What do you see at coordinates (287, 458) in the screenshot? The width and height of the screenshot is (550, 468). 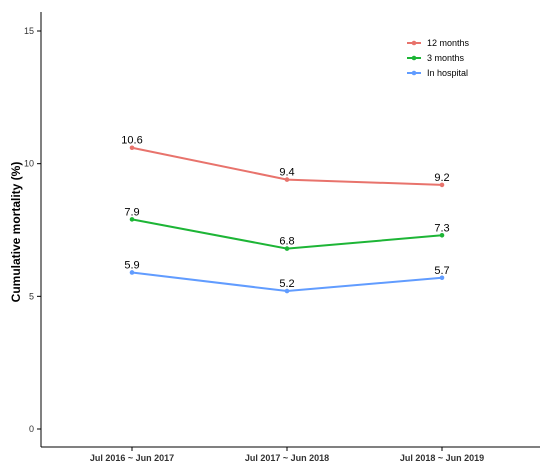 I see `x-tick-label: Jul 2017 ~ Jun 2018` at bounding box center [287, 458].